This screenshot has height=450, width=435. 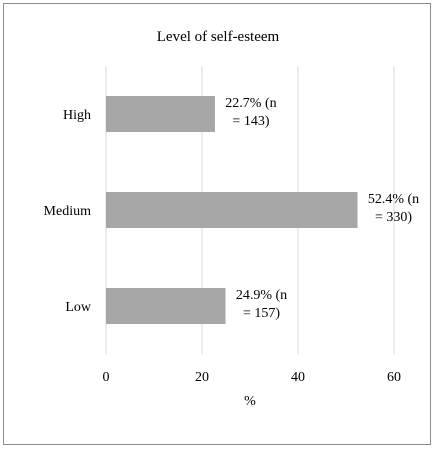 What do you see at coordinates (202, 377) in the screenshot?
I see `x-tick-label: 20` at bounding box center [202, 377].